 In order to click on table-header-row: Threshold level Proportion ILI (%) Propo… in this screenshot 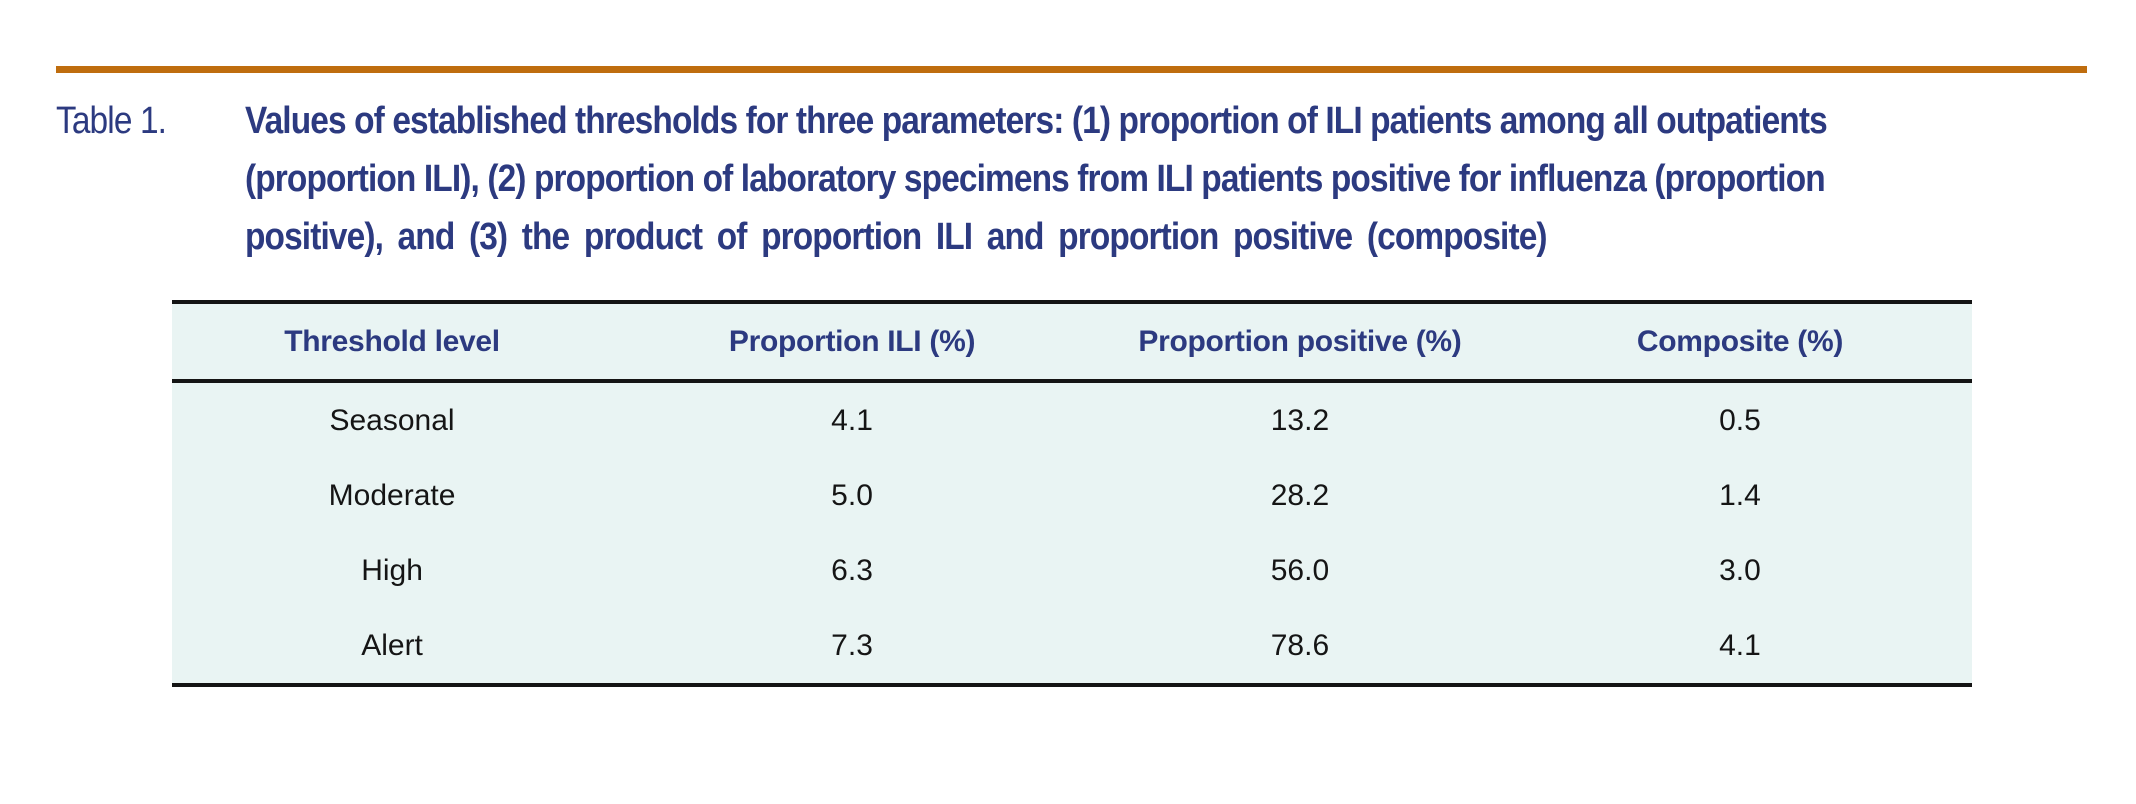, I will do `click(1072, 342)`.